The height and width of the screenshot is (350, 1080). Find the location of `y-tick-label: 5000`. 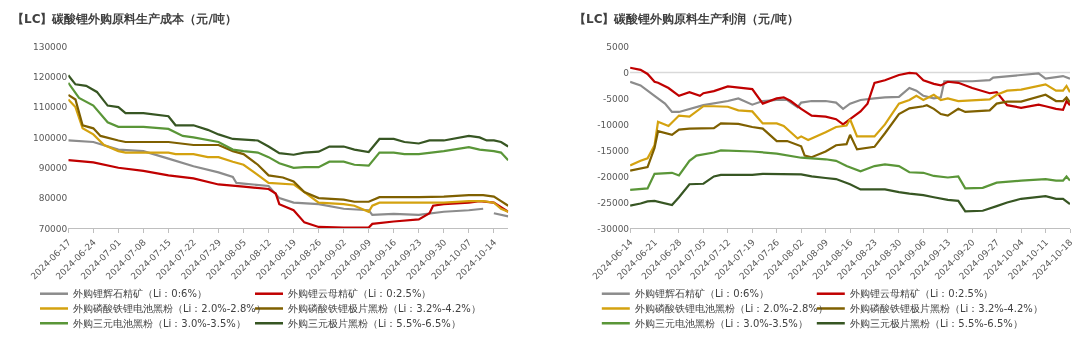

y-tick-label: 5000 is located at coordinates (618, 46).